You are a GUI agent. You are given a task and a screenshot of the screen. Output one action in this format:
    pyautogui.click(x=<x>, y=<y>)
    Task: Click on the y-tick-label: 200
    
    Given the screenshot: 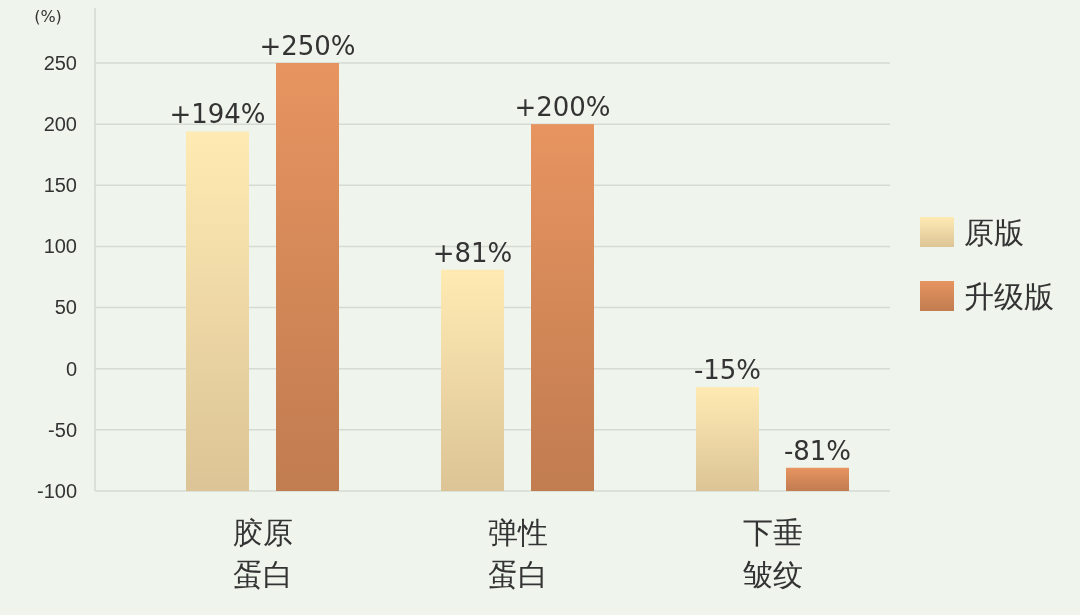 What is the action you would take?
    pyautogui.click(x=60, y=124)
    